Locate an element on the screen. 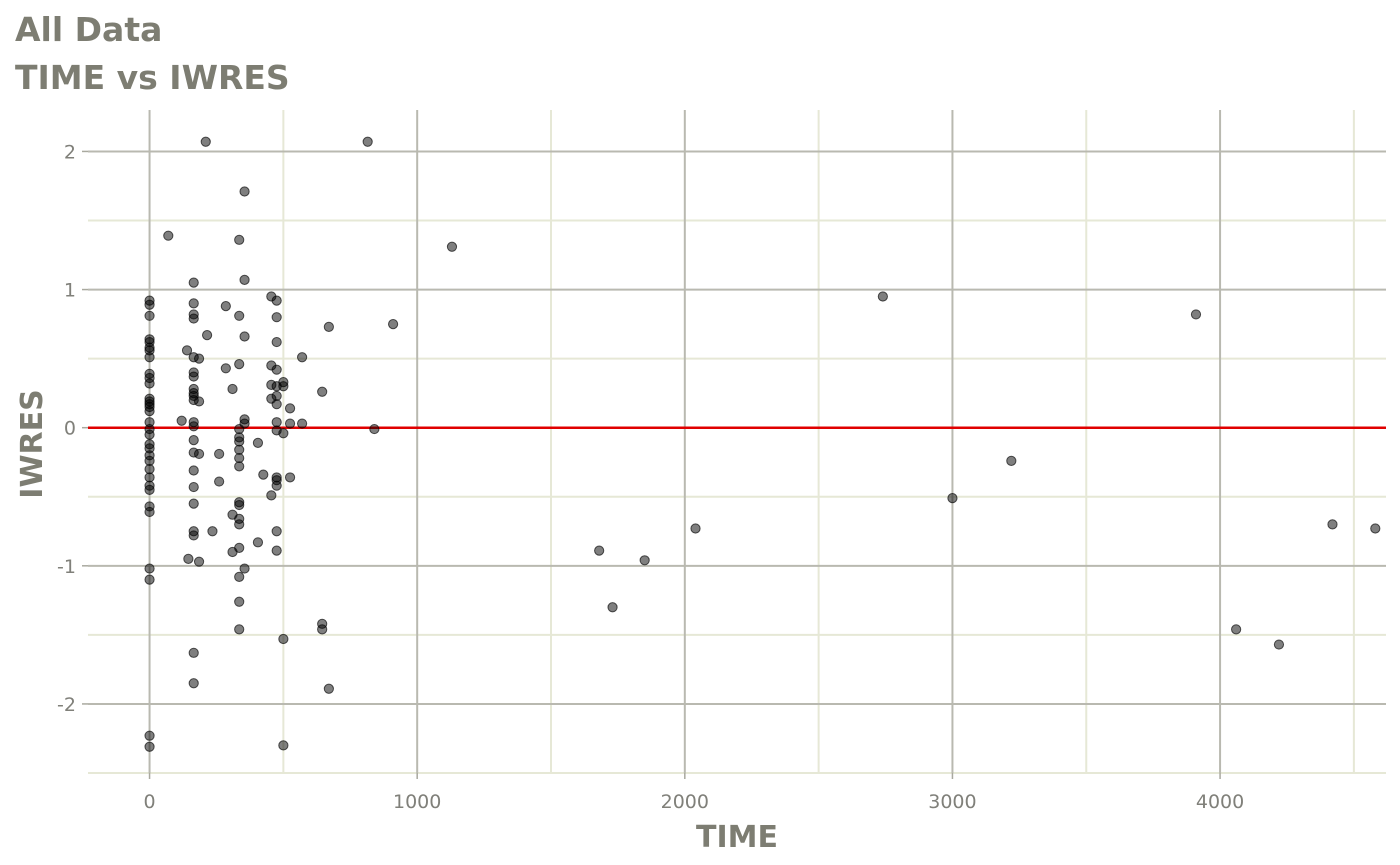 The image size is (1400, 865). y-tick-label: -1 is located at coordinates (66, 567).